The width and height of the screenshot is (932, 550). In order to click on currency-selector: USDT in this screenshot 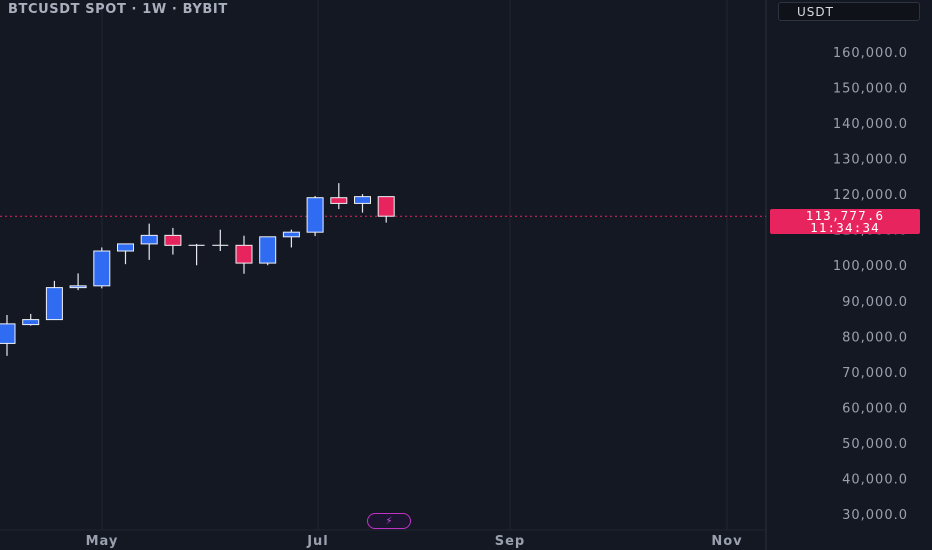, I will do `click(849, 11)`.